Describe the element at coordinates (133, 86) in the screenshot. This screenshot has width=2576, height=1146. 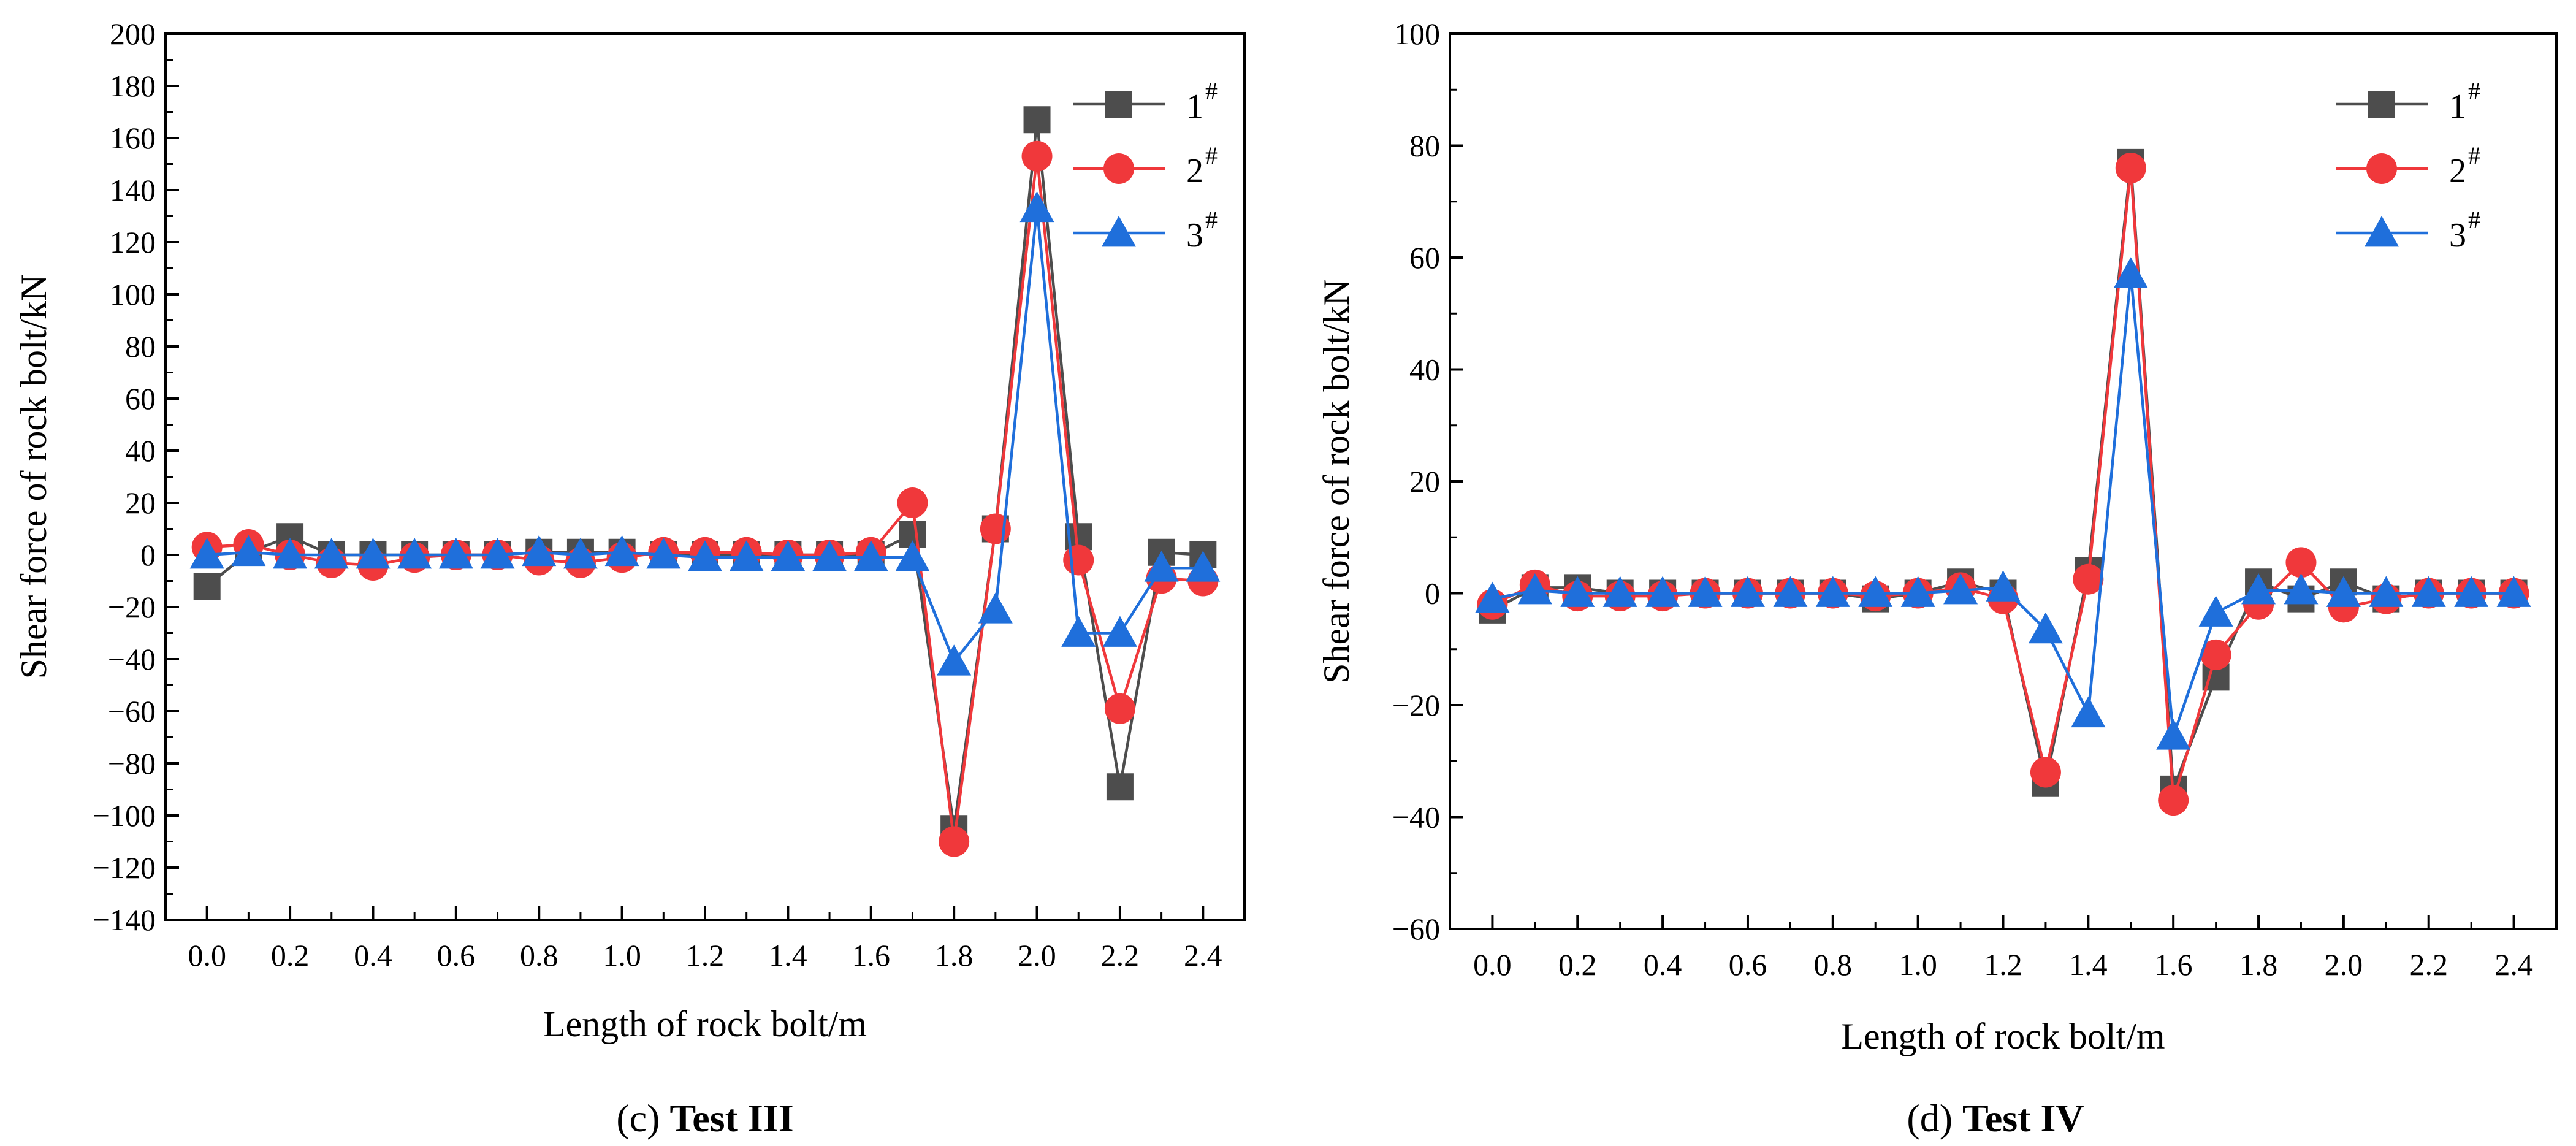
I see `y-tick-label: 180` at that location.